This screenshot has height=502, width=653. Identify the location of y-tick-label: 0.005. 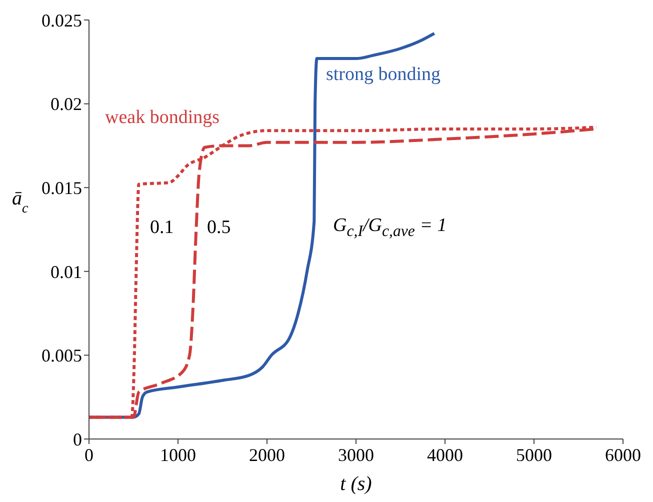
(62, 356).